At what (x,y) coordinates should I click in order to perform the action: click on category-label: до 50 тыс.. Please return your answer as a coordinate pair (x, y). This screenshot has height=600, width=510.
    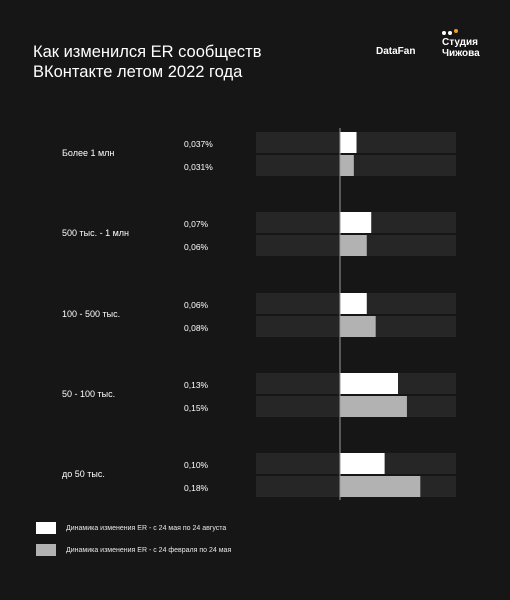
    Looking at the image, I should click on (83, 474).